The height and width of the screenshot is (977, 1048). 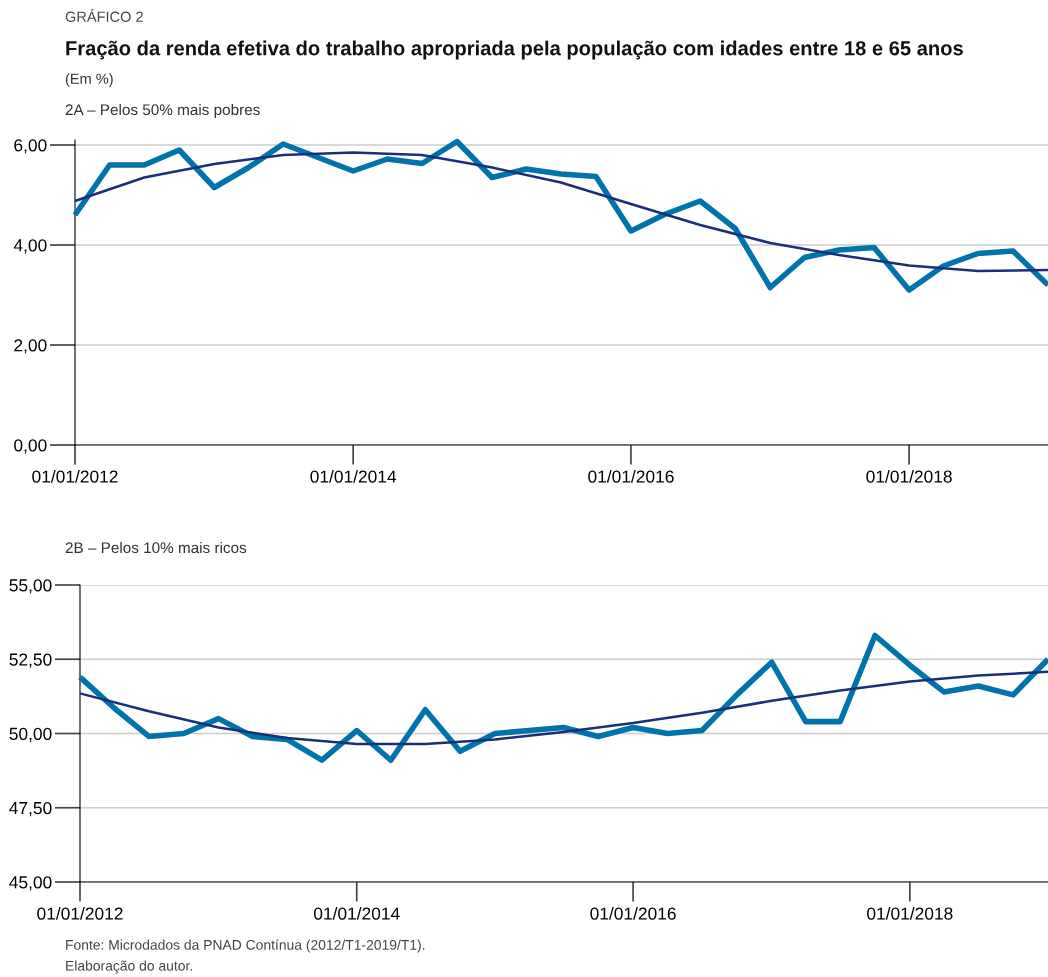 I want to click on y-tick-label: 2,00, so click(x=30, y=346).